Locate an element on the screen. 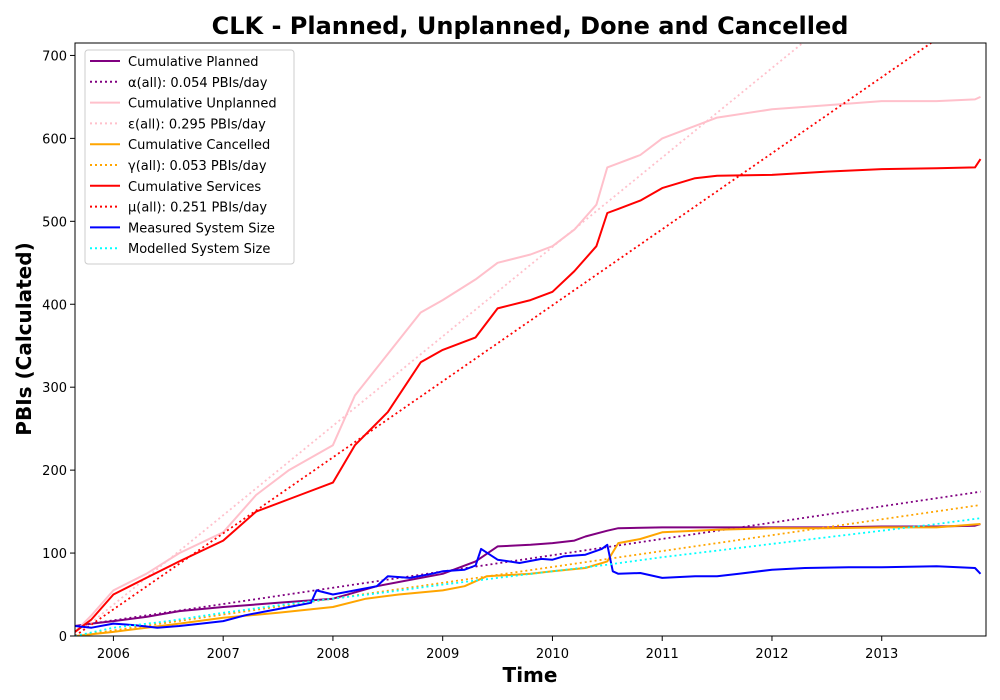  legend-box is located at coordinates (189, 157).